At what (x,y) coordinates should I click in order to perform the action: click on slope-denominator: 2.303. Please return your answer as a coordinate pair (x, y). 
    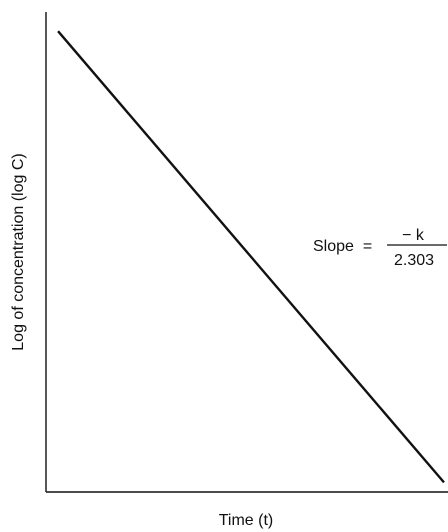
    Looking at the image, I should click on (414, 260).